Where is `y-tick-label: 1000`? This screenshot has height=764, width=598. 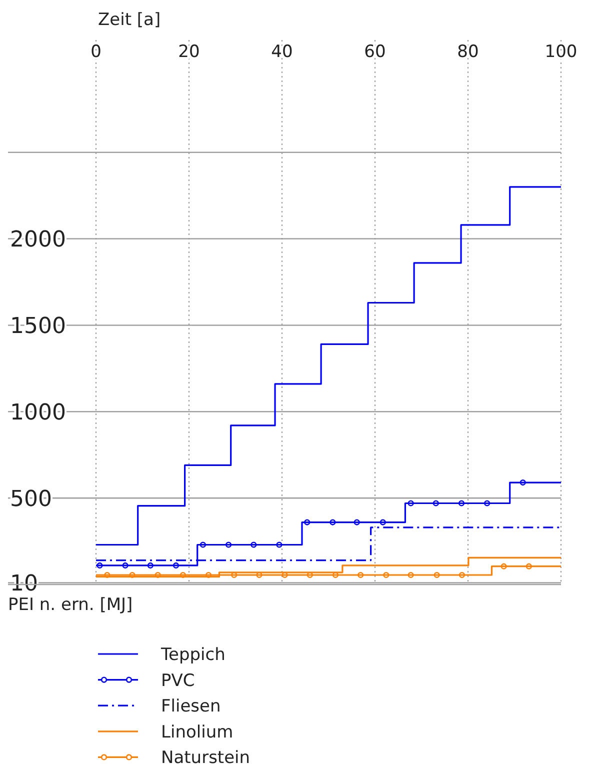
y-tick-label: 1000 is located at coordinates (38, 413).